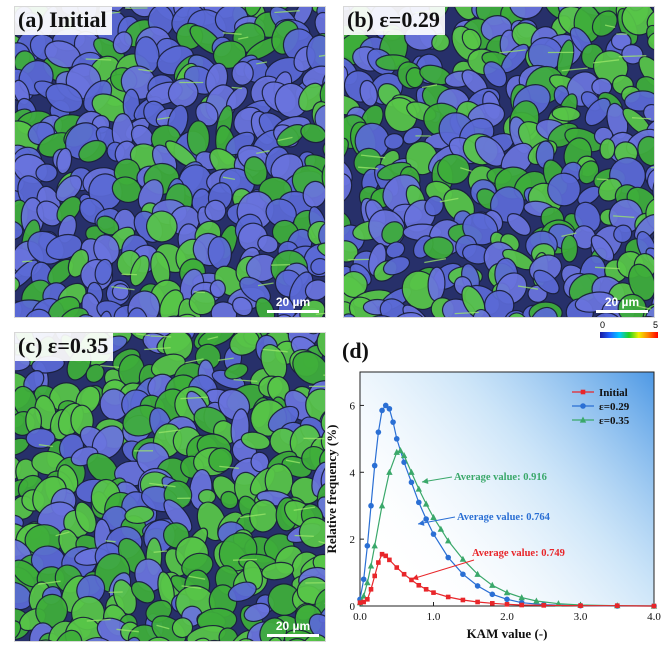 This screenshot has height=655, width=669. What do you see at coordinates (603, 325) in the screenshot?
I see `colorbar-min-label: 0` at bounding box center [603, 325].